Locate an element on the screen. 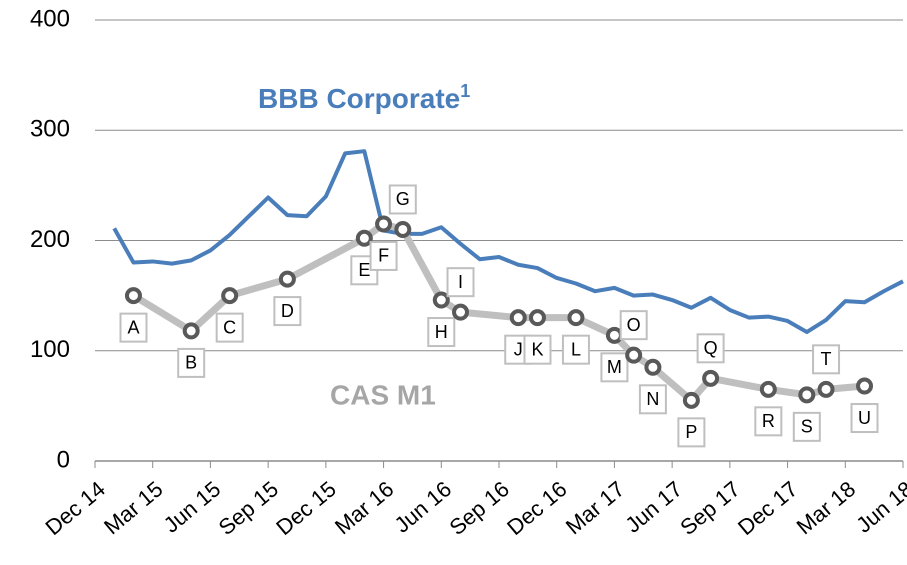 The image size is (907, 565). point-label: O is located at coordinates (634, 325).